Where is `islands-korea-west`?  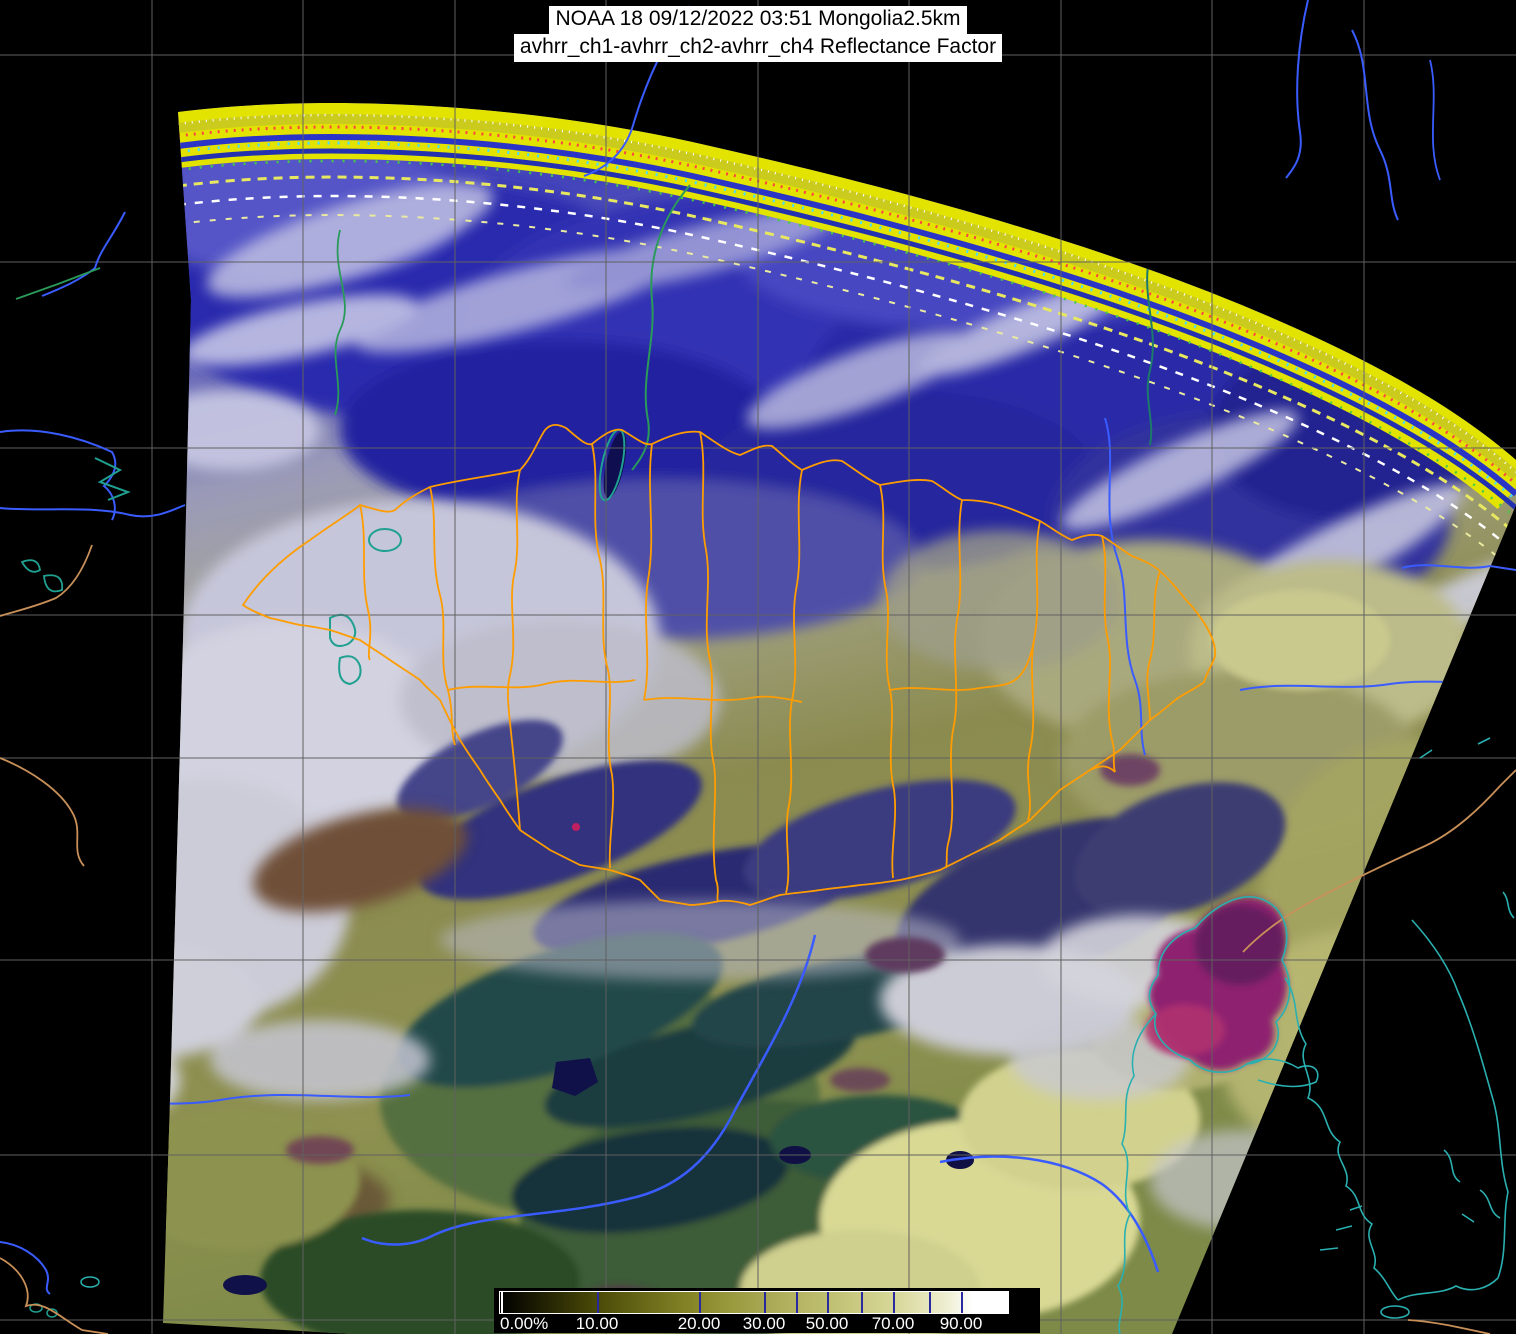 islands-korea-west is located at coordinates (1341, 1228).